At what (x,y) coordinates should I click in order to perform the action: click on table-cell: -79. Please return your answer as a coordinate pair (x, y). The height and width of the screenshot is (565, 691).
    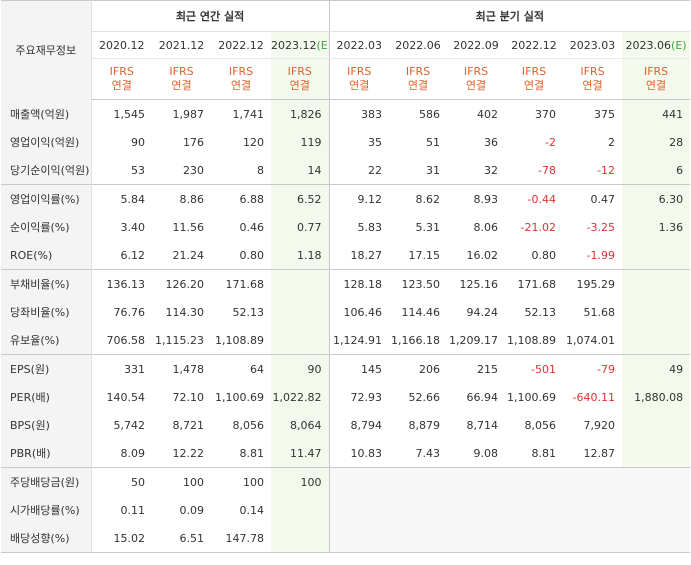
    Looking at the image, I should click on (593, 368).